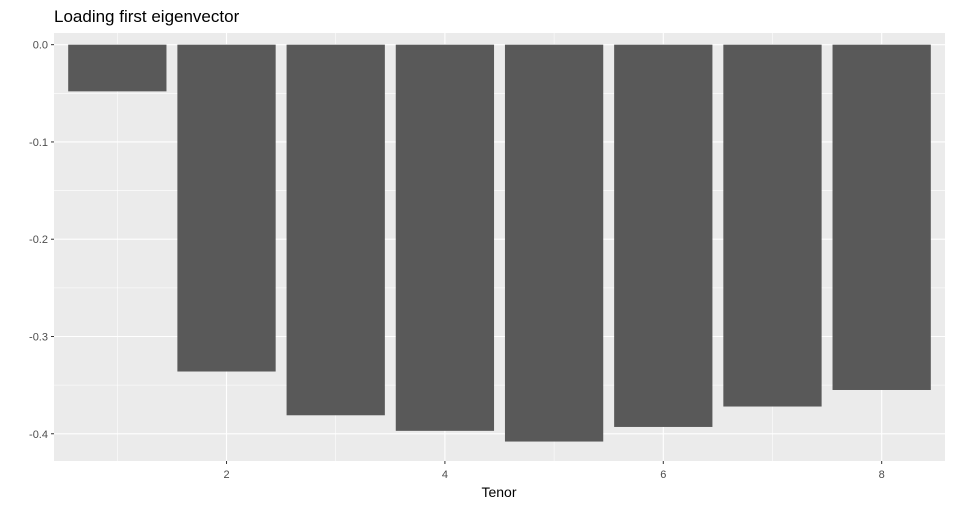 The width and height of the screenshot is (953, 505). What do you see at coordinates (38, 240) in the screenshot?
I see `y-tick-label: -0.2` at bounding box center [38, 240].